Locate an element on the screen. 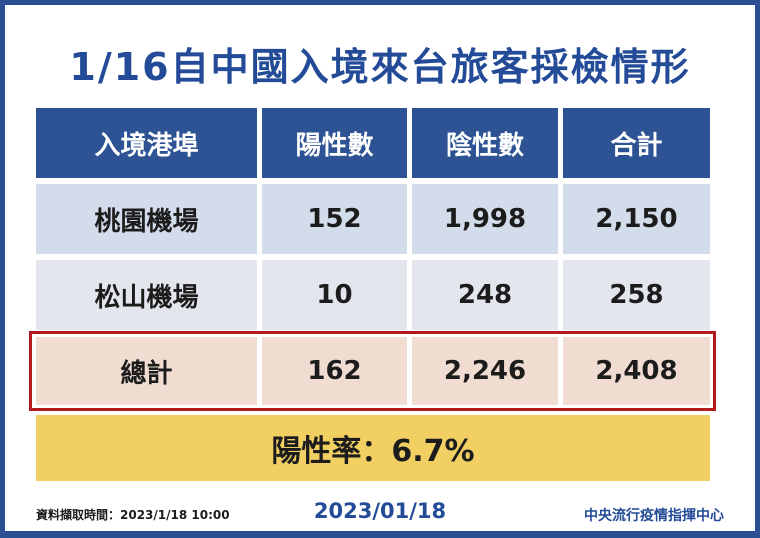  row-taoyuan-port: 桃園機場 is located at coordinates (146, 219).